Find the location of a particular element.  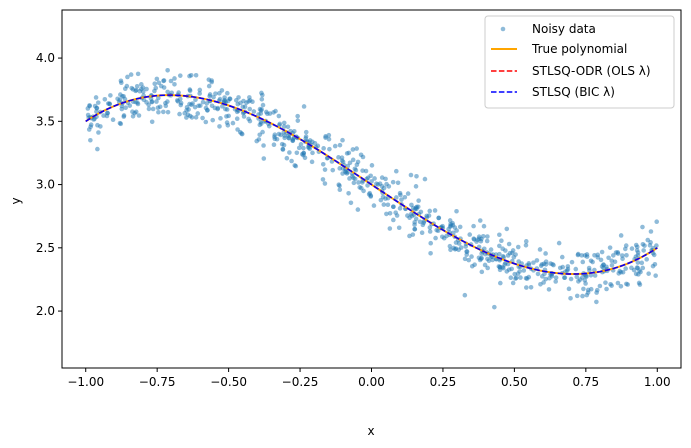

legend-label-true-polynomial: True polynomial is located at coordinates (579, 49).